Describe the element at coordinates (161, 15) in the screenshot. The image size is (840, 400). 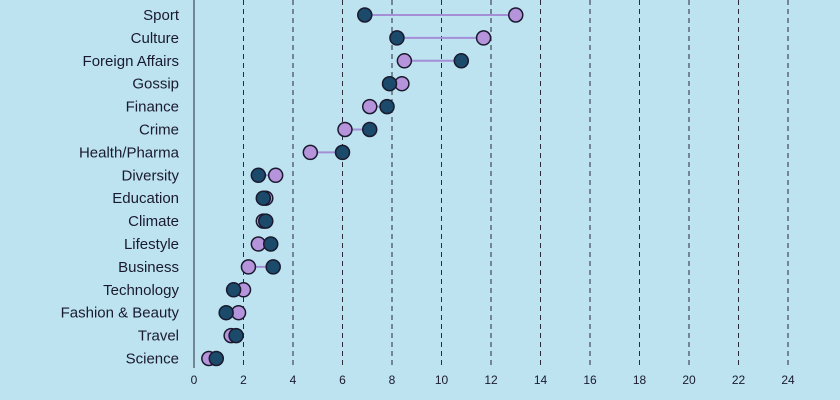
I see `category-label-sport: Sport` at that location.